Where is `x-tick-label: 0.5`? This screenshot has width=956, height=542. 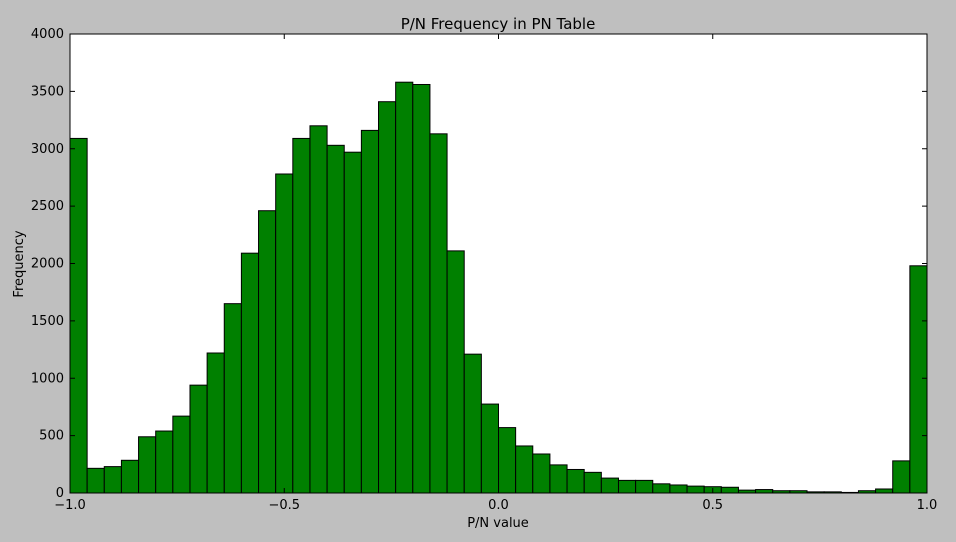 x-tick-label: 0.5 is located at coordinates (712, 505).